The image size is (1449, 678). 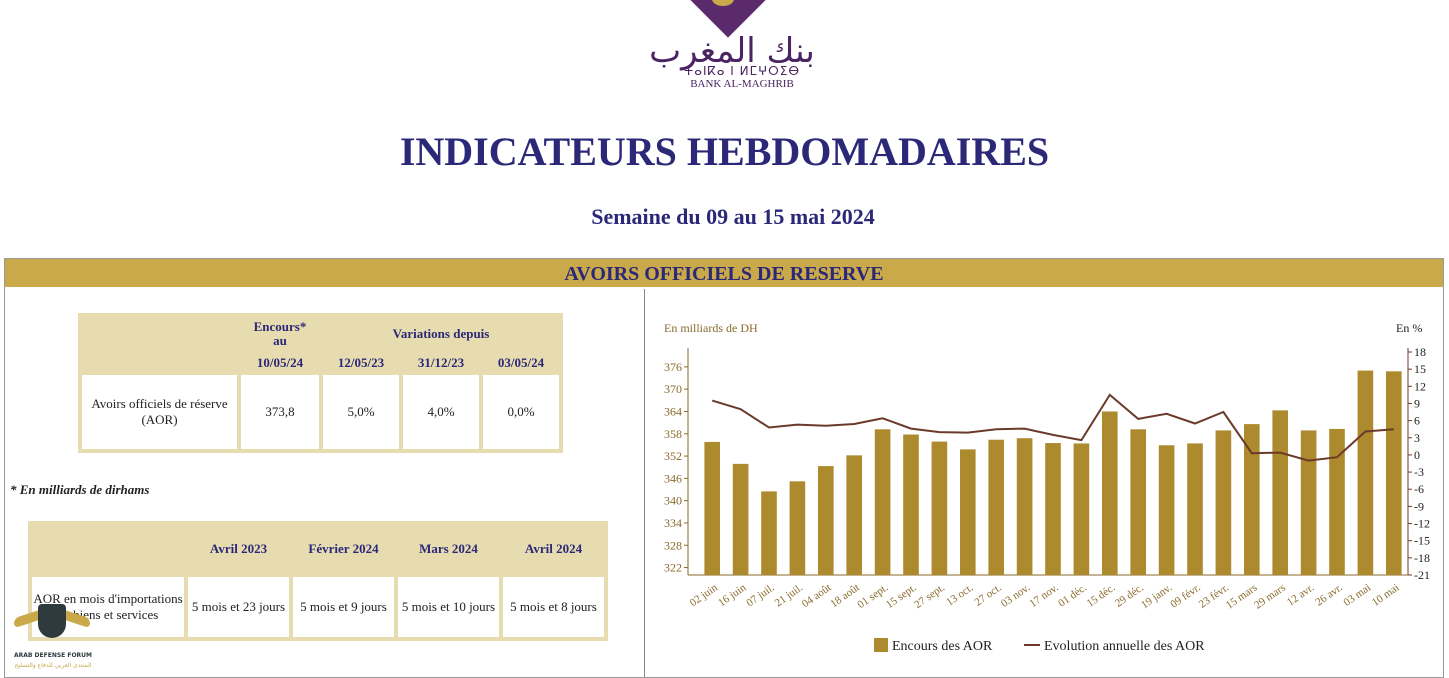 What do you see at coordinates (789, 595) in the screenshot?
I see `x-tick-label: 21 juil.` at bounding box center [789, 595].